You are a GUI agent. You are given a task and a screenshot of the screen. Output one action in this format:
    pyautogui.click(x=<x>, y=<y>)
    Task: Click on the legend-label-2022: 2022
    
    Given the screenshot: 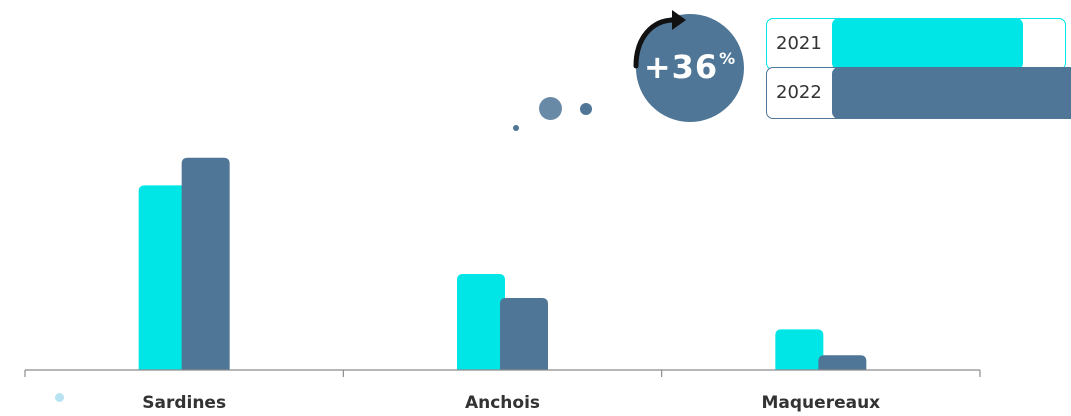 What is the action you would take?
    pyautogui.click(x=799, y=92)
    